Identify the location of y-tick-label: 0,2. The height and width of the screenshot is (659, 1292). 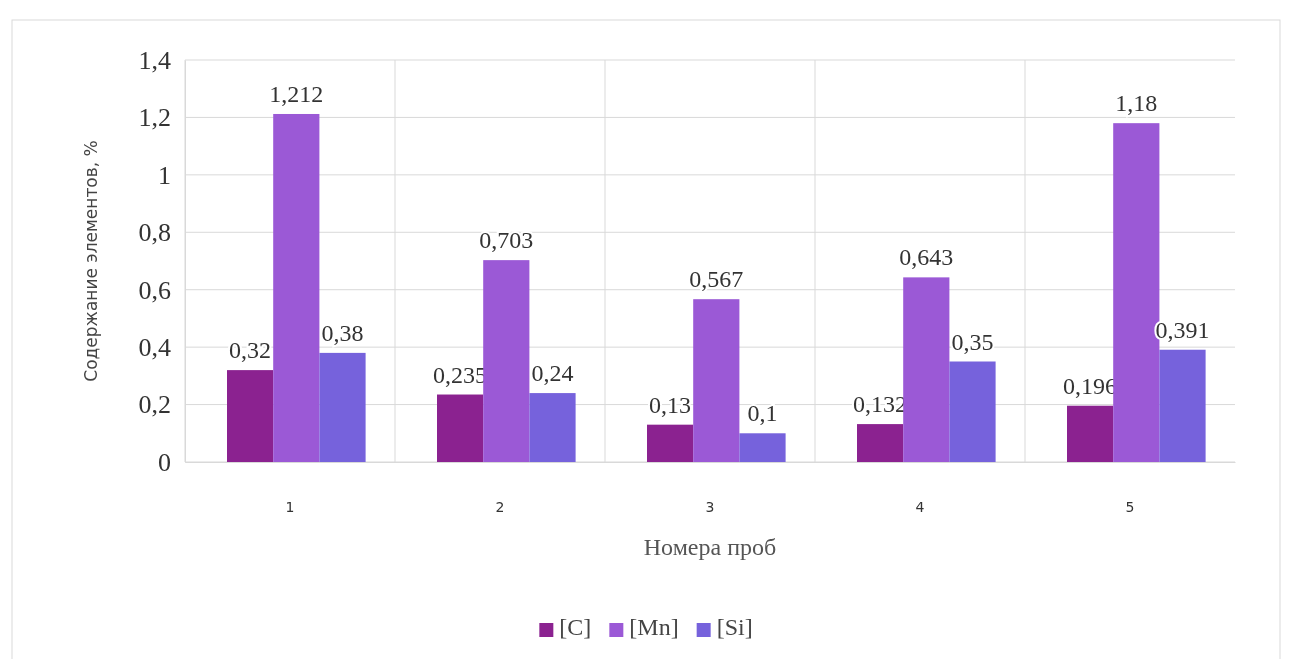
(154, 405).